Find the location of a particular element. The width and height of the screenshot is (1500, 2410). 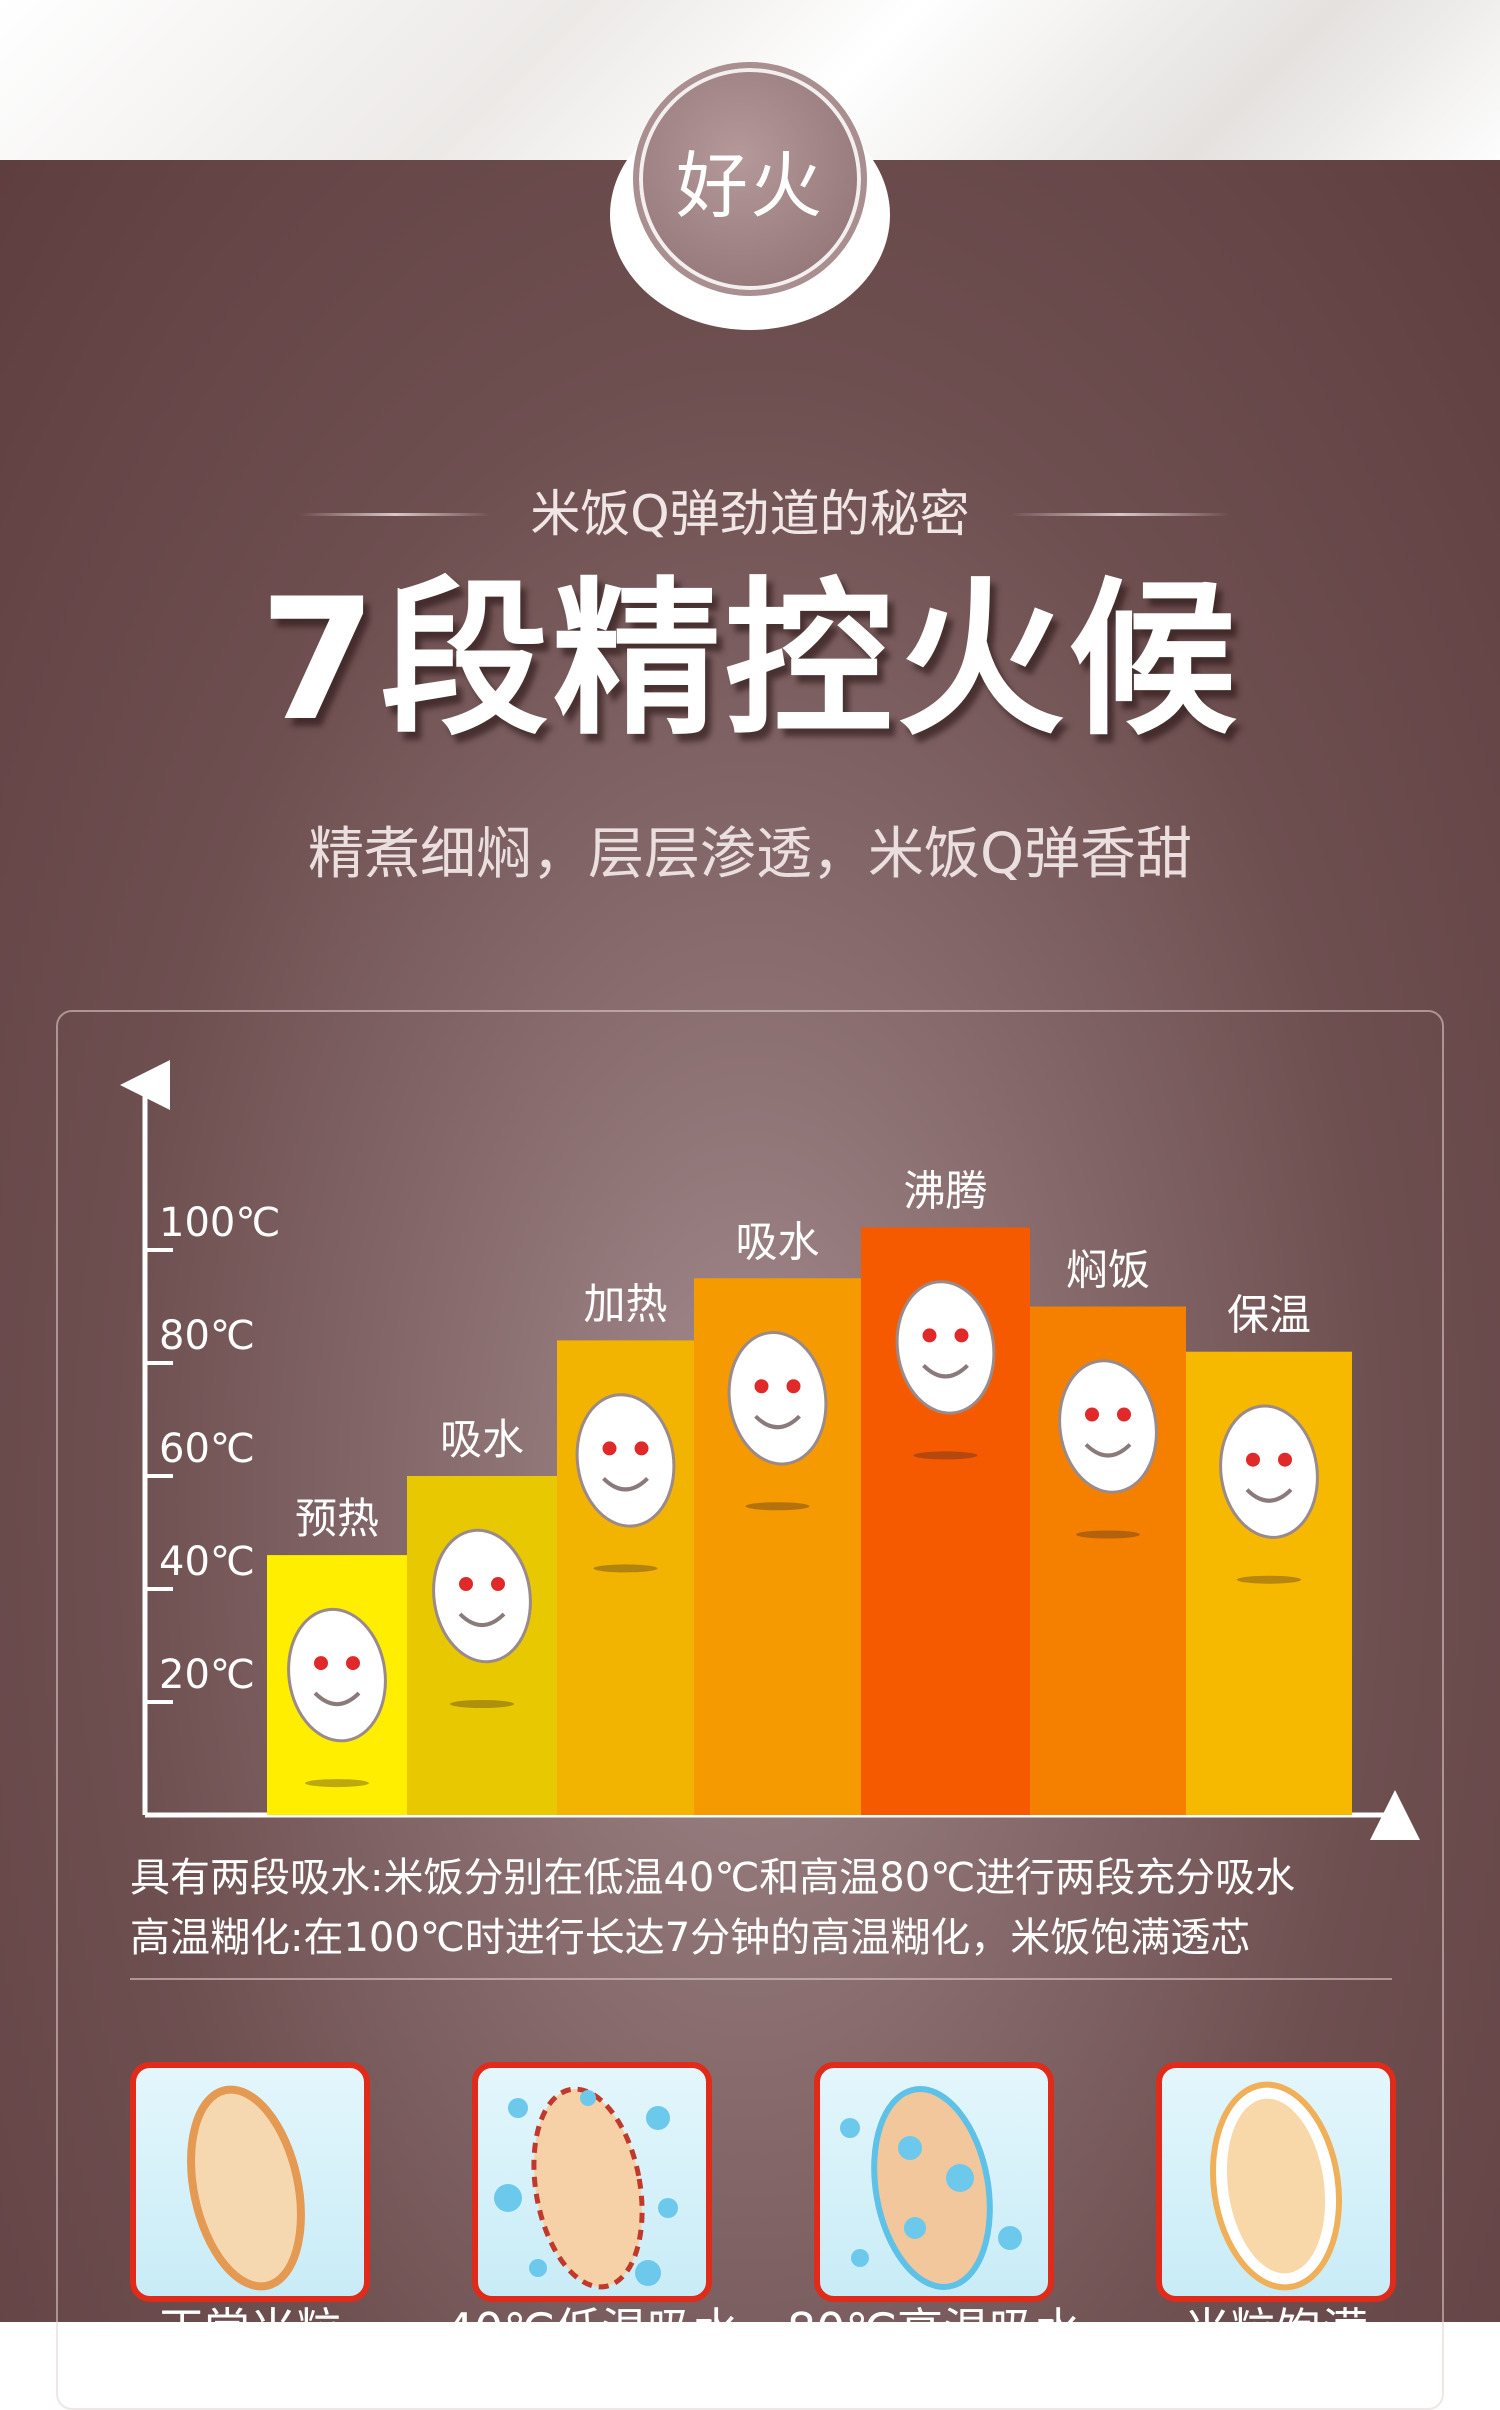

note-two-stage-soak: 具有两段吸水:米饭分别在低温40℃和高温80℃进行两段充分吸水 is located at coordinates (713, 1878).